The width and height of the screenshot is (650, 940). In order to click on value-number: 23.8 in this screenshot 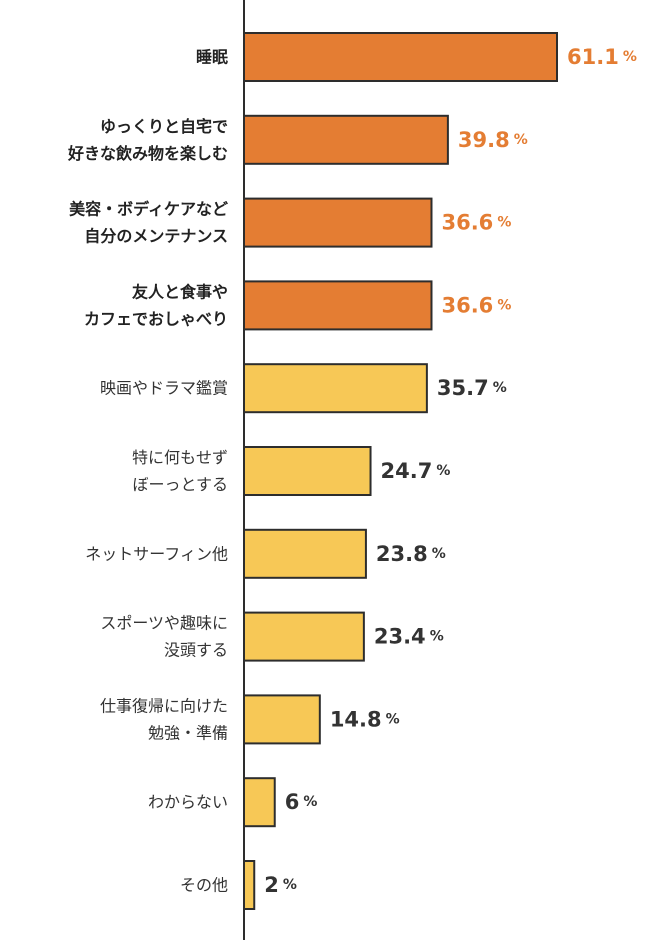, I will do `click(402, 554)`.